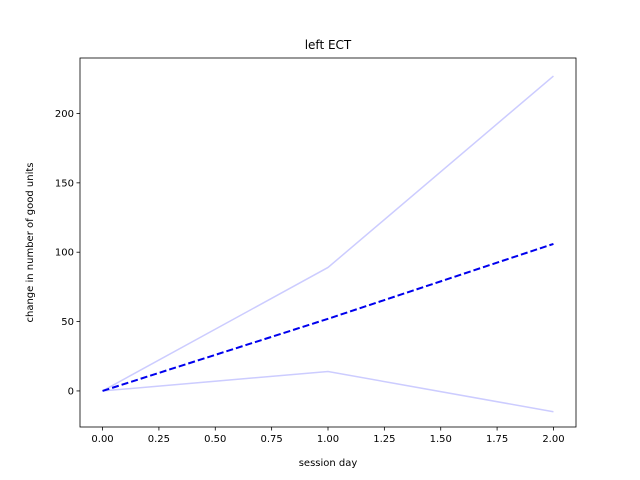 This screenshot has height=480, width=640. I want to click on x-tick-label: 0.25, so click(159, 439).